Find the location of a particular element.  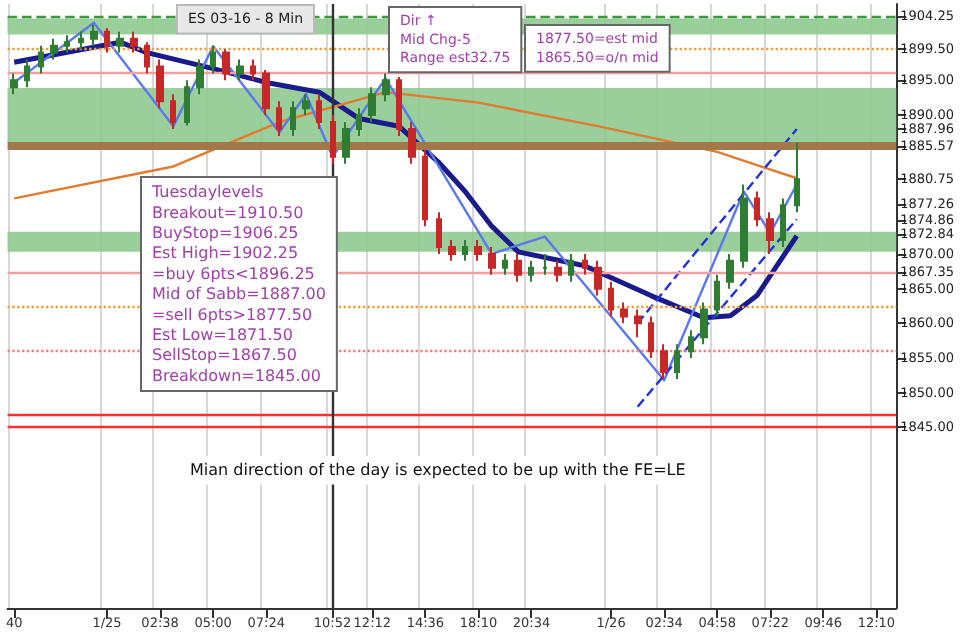

text: Tuesdaylevels Breakout=1910.50 BuyStop=1906.25 Est High=1902.25 =buy 6pts<1896.25 Mid of Sabb=1887.00 =sell 6pts>1877.50 Est Low=1871.50 SellStop=1867.50 Breakdown=1845.00 is located at coordinates (239, 284).